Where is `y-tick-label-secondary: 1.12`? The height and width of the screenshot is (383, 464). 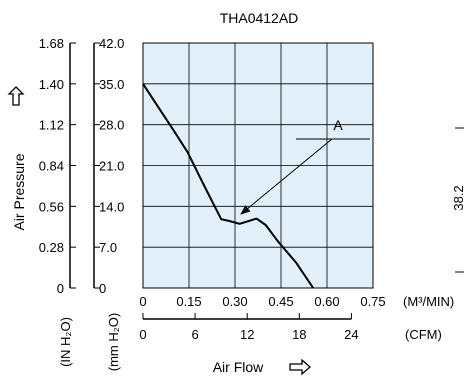
y-tick-label-secondary: 1.12 is located at coordinates (51, 125).